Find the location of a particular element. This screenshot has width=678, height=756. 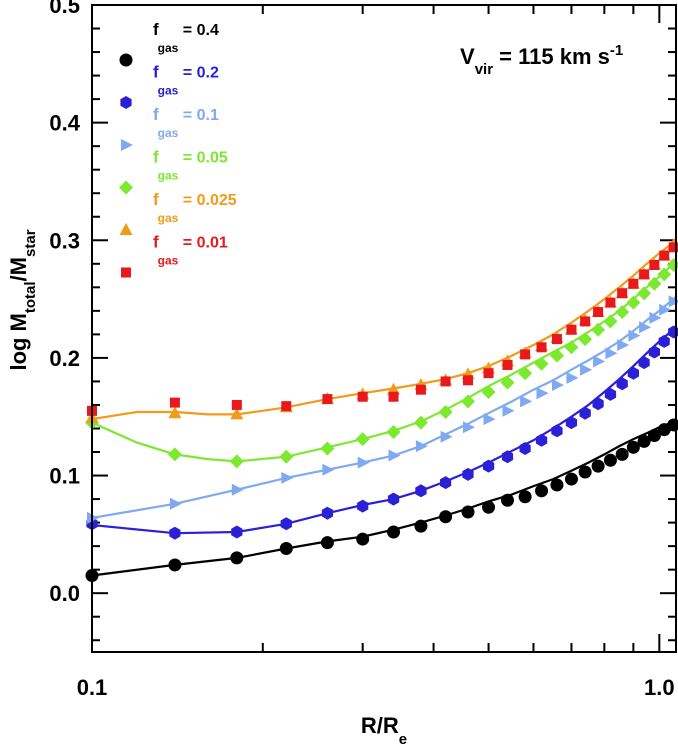

y-tick-label: 0.4 is located at coordinates (64, 123).